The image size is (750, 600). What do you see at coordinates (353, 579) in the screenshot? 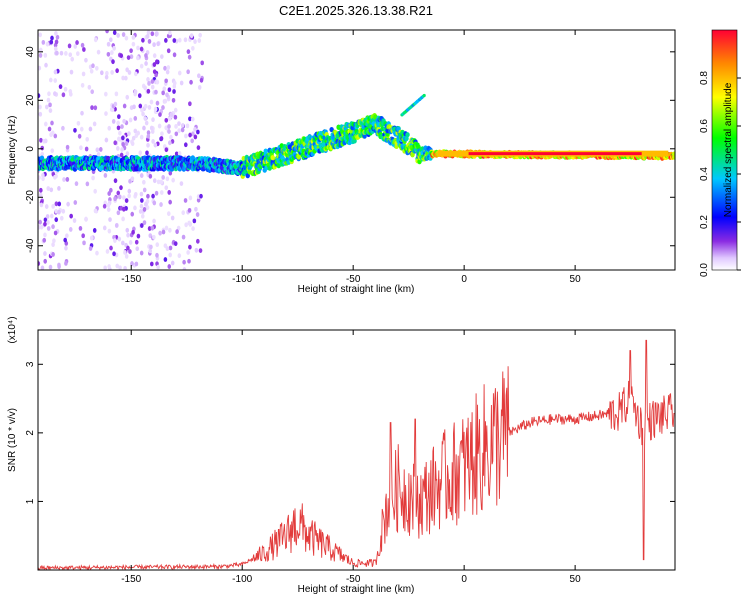
I see `x-tick-label: -50` at bounding box center [353, 579].